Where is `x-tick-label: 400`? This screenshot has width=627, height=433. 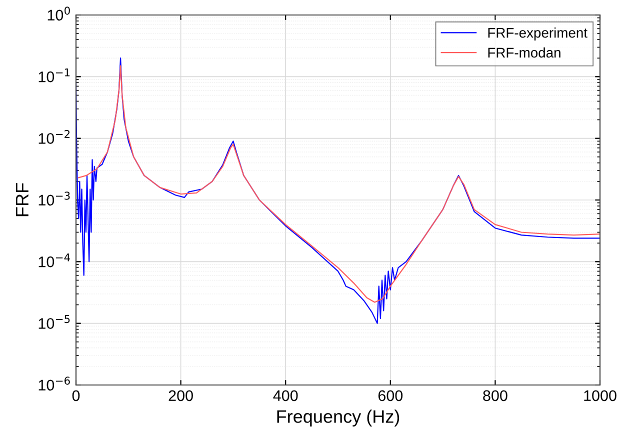
x-tick-label: 400 is located at coordinates (285, 396).